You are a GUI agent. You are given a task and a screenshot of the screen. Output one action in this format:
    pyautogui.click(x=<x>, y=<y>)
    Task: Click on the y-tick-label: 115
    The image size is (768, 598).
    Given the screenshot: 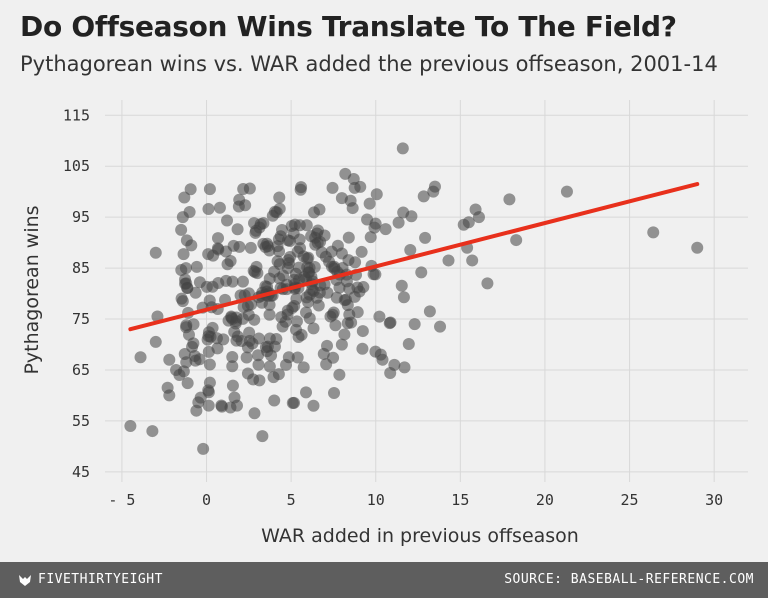 What is the action you would take?
    pyautogui.click(x=76, y=115)
    